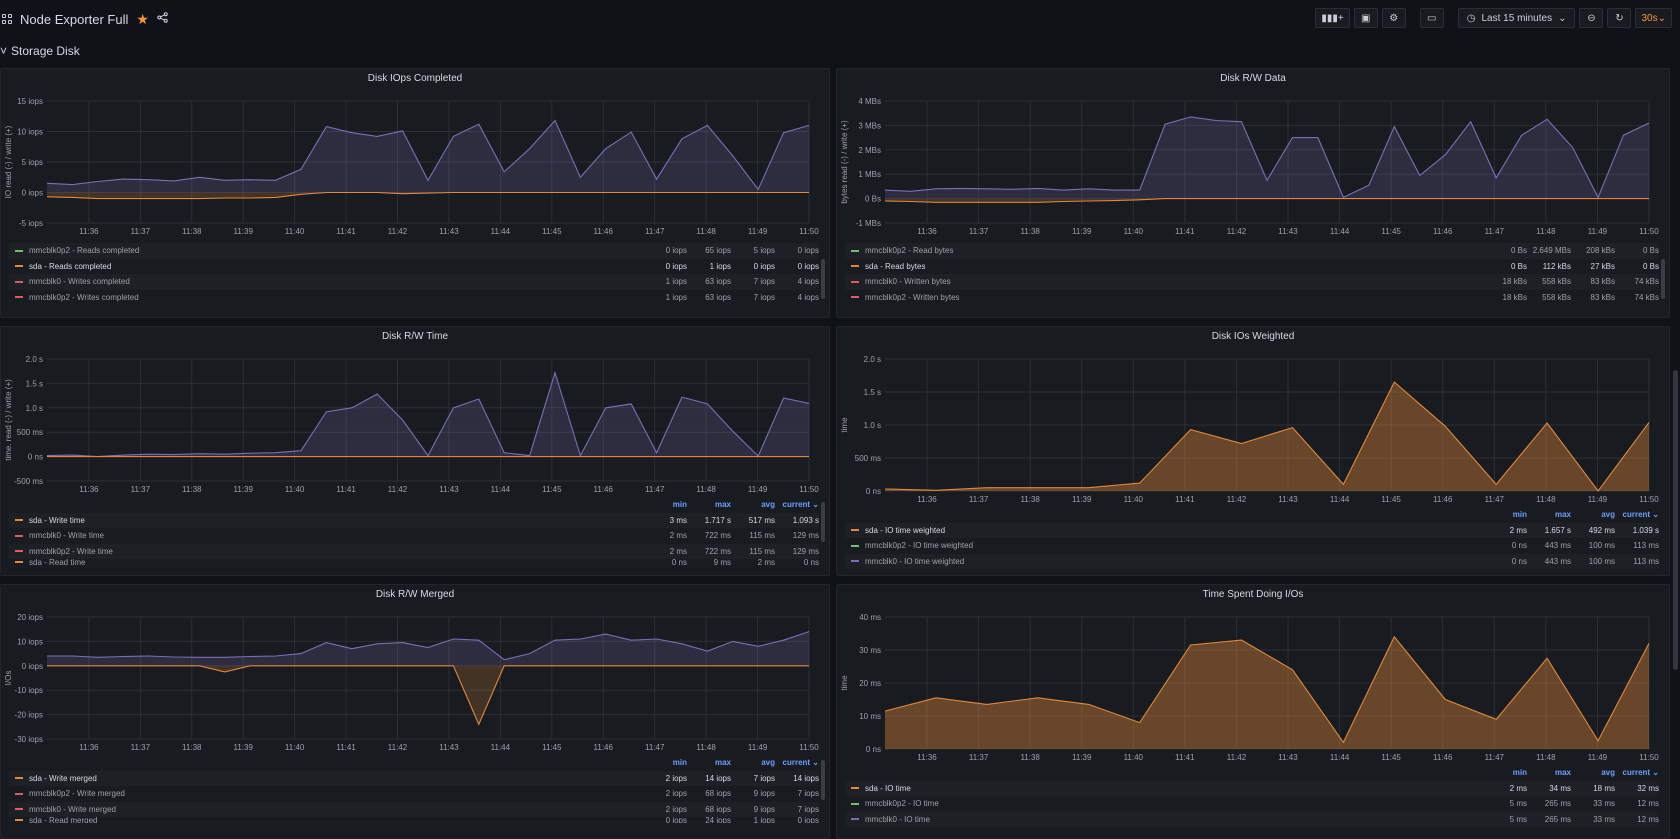  What do you see at coordinates (415, 78) in the screenshot?
I see `panel-title: Disk IOps Completed` at bounding box center [415, 78].